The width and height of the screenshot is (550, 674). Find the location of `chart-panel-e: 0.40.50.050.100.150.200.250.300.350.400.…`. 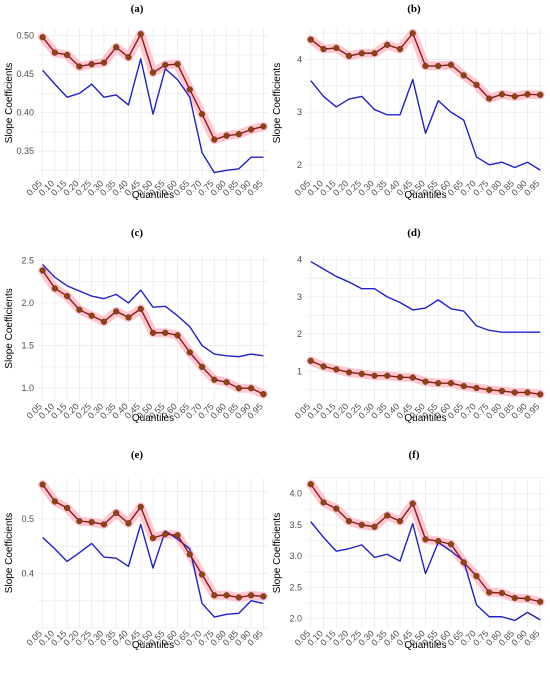

chart-panel-e: 0.40.50.050.100.150.200.250.300.350.400.… is located at coordinates (136, 550).